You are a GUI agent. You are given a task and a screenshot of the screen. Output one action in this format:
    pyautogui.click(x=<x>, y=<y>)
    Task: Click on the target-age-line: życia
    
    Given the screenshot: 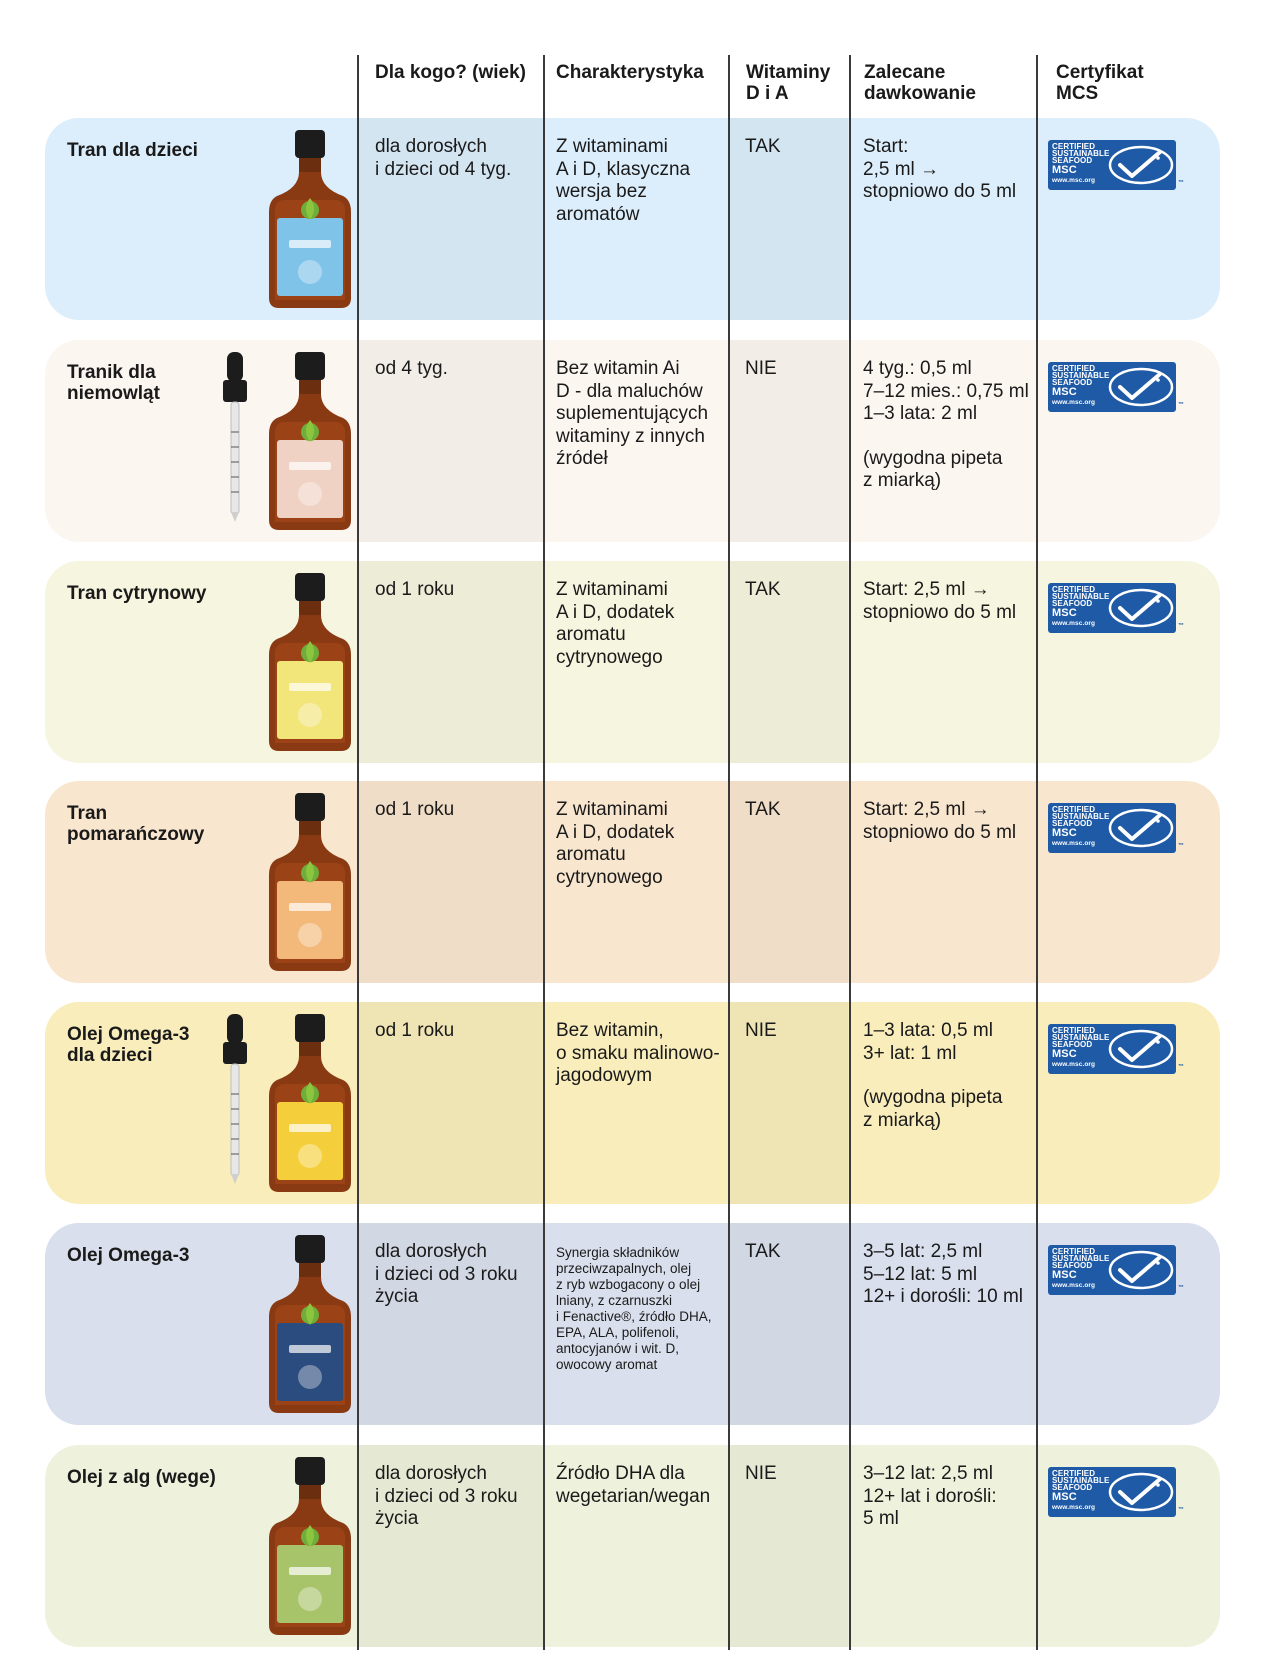 What is the action you would take?
    pyautogui.click(x=397, y=1296)
    